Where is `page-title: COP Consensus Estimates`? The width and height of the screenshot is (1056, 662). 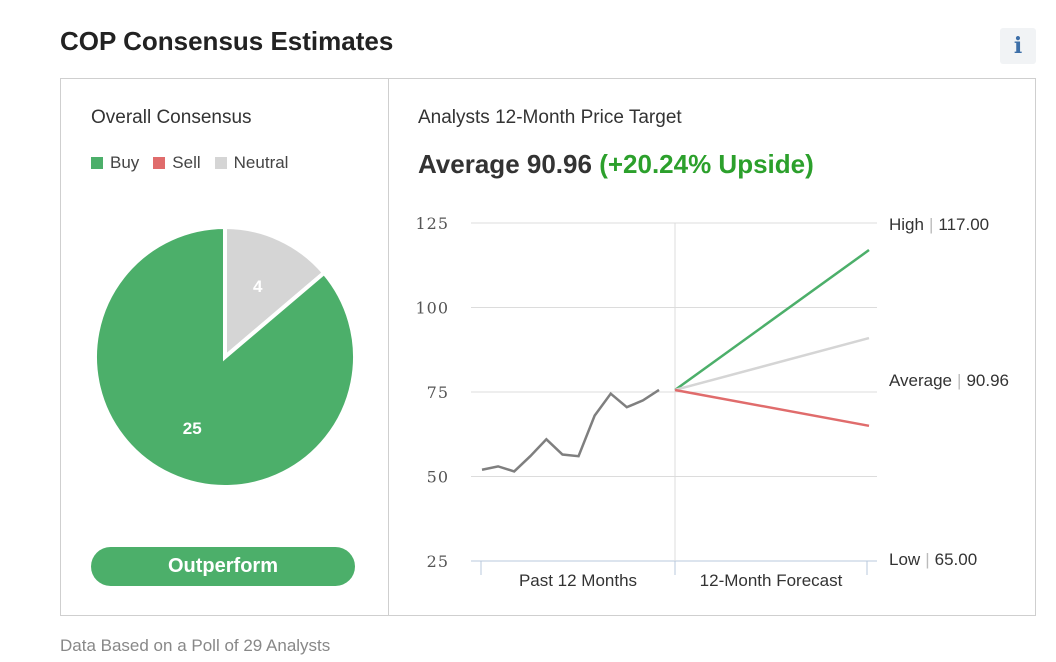 page-title: COP Consensus Estimates is located at coordinates (227, 41).